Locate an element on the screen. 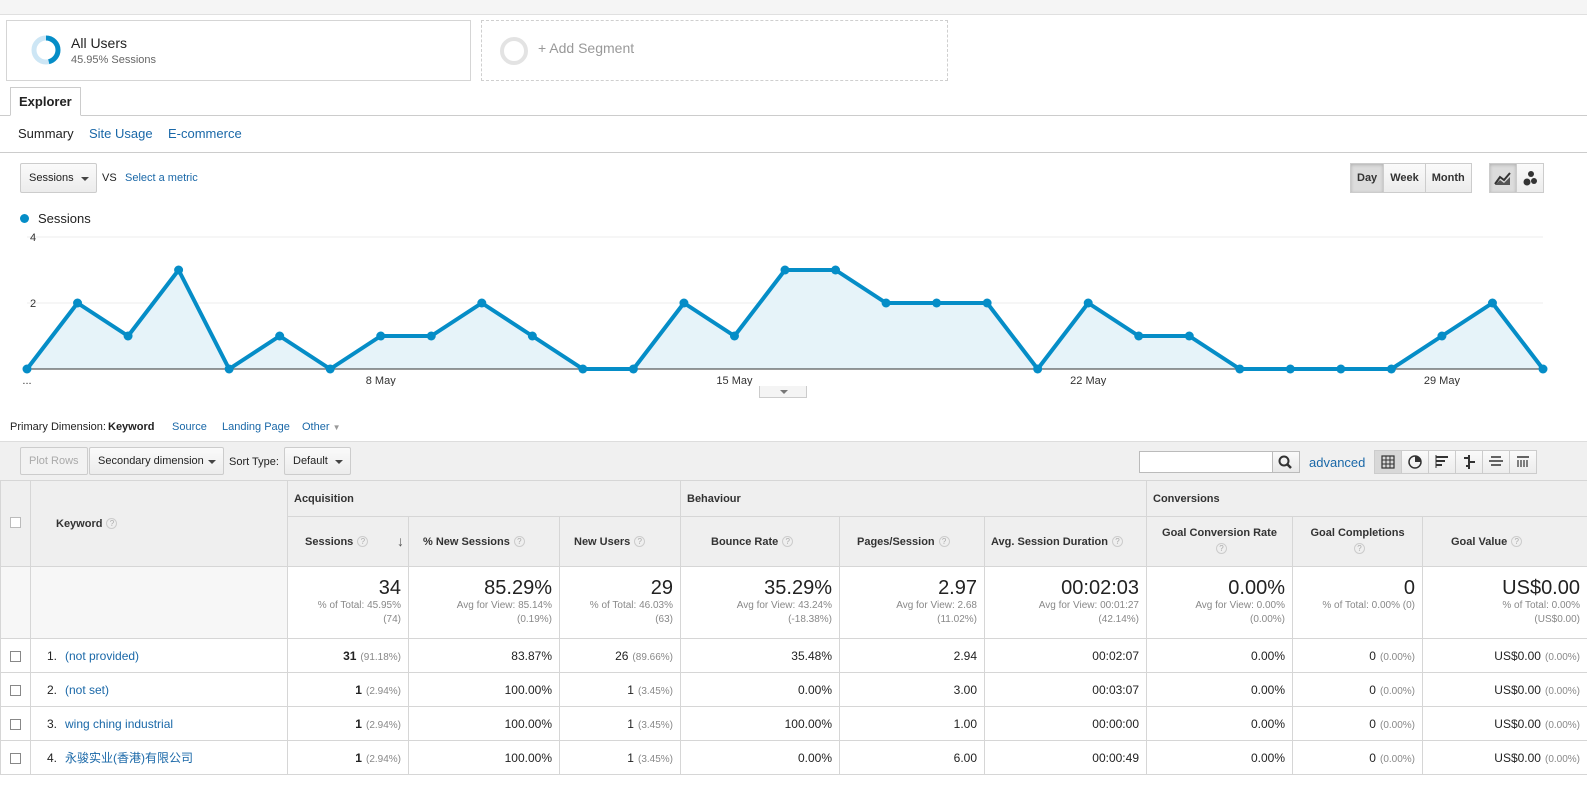 Image resolution: width=1587 pixels, height=785 pixels. dimension-landing-page: Landing Page is located at coordinates (256, 427).